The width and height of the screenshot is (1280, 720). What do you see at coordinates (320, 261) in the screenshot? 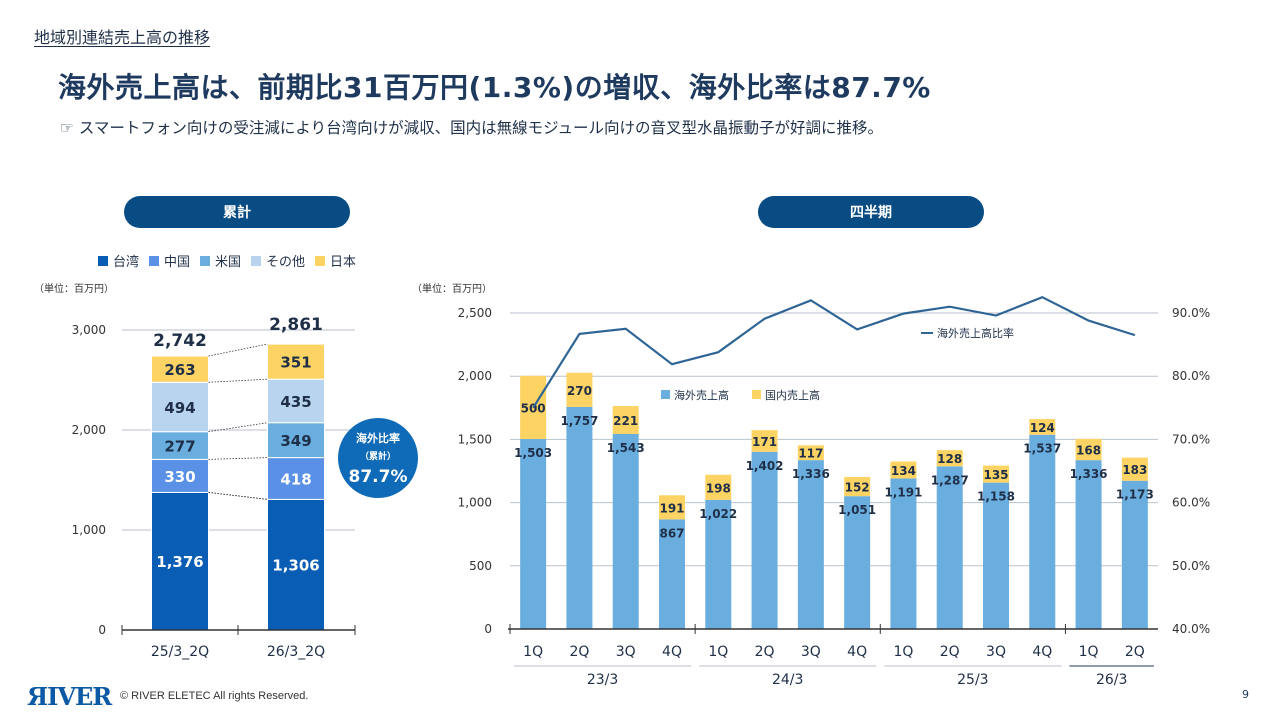
I see `legend-swatch-japan` at bounding box center [320, 261].